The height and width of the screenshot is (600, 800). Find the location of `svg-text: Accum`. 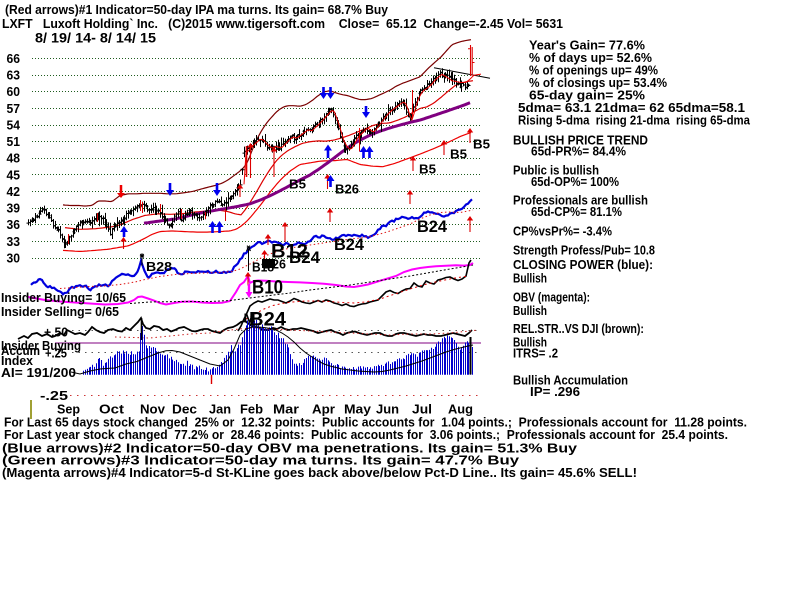

svg-text: Accum is located at coordinates (20, 350).